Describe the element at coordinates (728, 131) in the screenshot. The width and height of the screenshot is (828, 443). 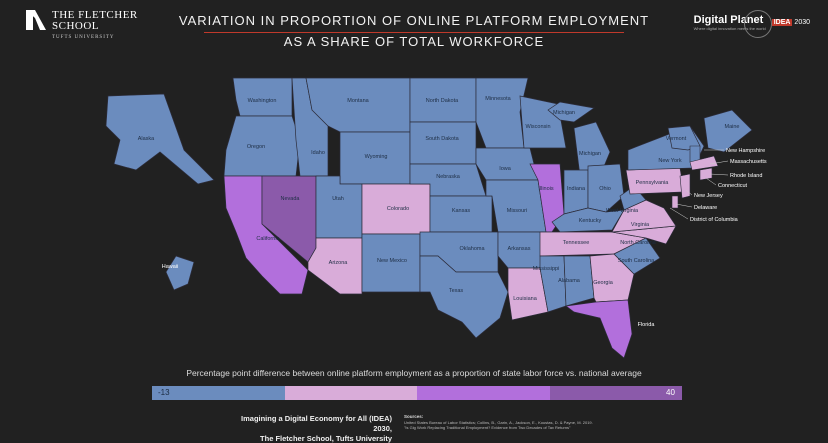
I see `state-maine` at that location.